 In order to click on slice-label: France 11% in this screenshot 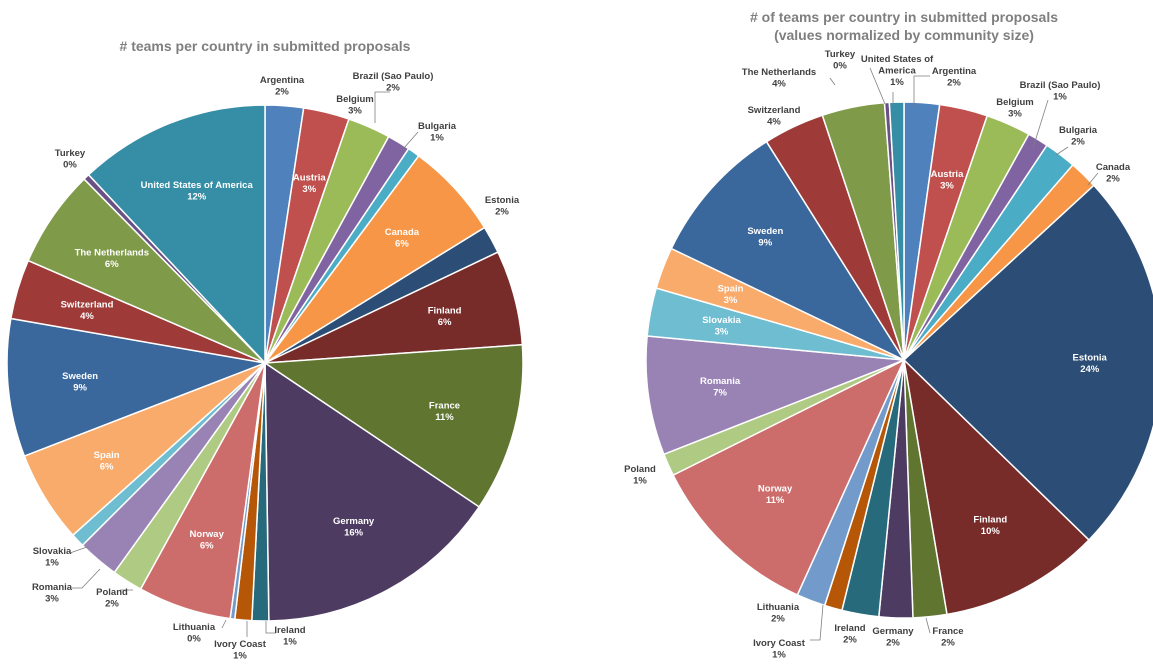, I will do `click(444, 412)`.